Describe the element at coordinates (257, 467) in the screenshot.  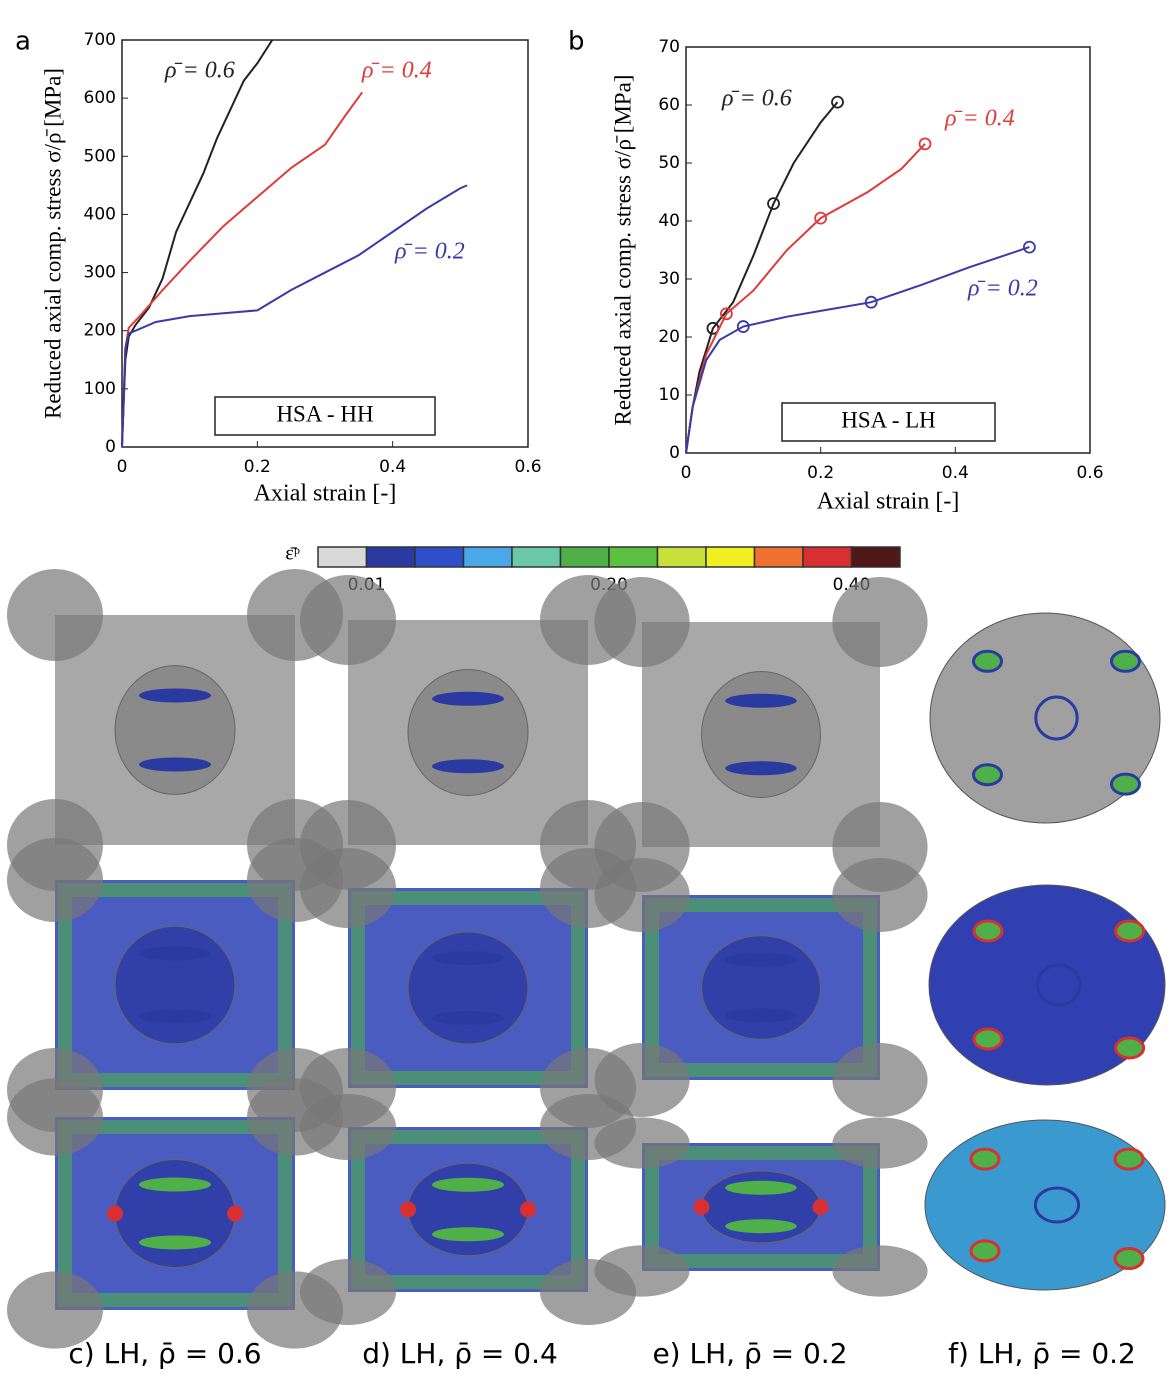
I see `x-tick-label: 0.2` at that location.